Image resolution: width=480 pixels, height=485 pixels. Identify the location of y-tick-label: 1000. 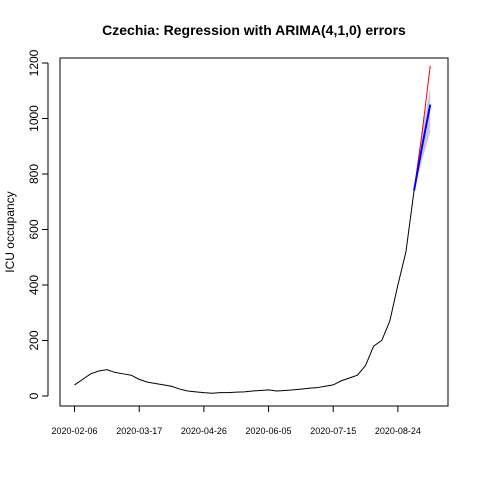
(34, 118).